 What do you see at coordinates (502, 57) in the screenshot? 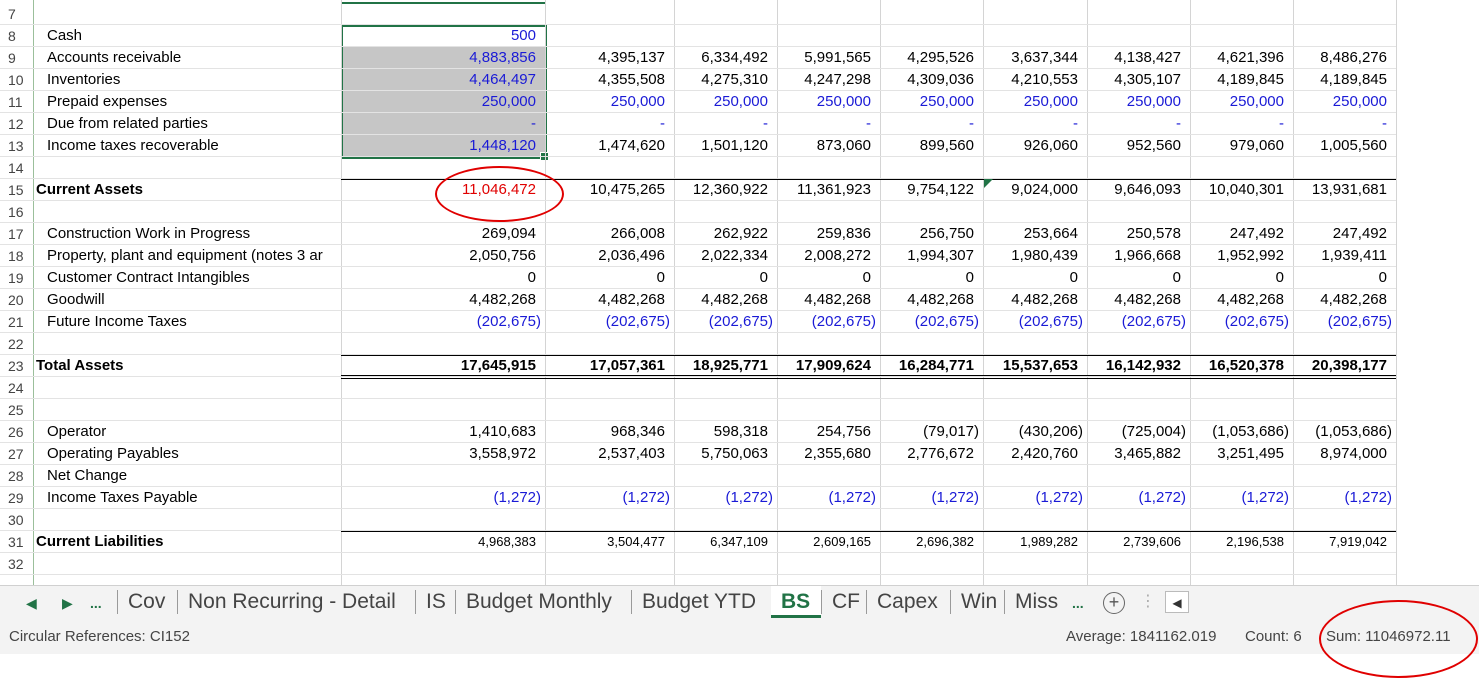
I see `cell-value: 4,883,856` at bounding box center [502, 57].